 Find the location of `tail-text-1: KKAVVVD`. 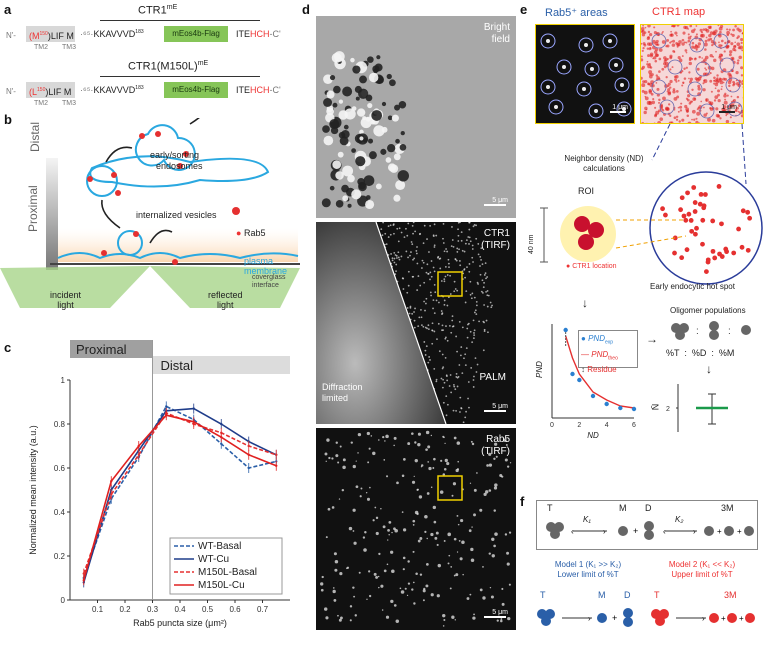

tail-text-1: KKAVVVD is located at coordinates (114, 34).